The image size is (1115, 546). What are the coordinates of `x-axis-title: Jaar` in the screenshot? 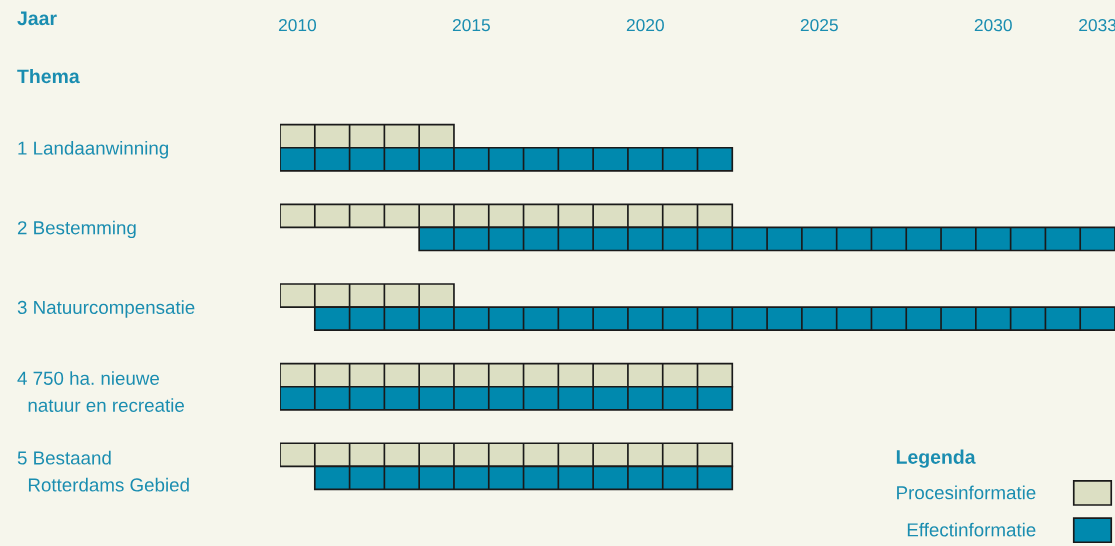 It's located at (37, 18).